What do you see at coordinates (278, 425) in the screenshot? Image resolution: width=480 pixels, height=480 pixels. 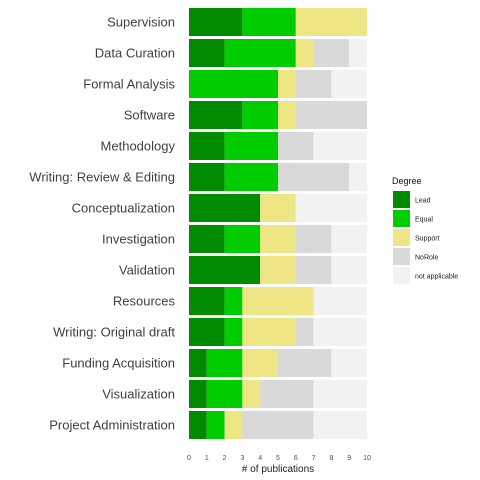 I see `bar-project-administration-norole` at bounding box center [278, 425].